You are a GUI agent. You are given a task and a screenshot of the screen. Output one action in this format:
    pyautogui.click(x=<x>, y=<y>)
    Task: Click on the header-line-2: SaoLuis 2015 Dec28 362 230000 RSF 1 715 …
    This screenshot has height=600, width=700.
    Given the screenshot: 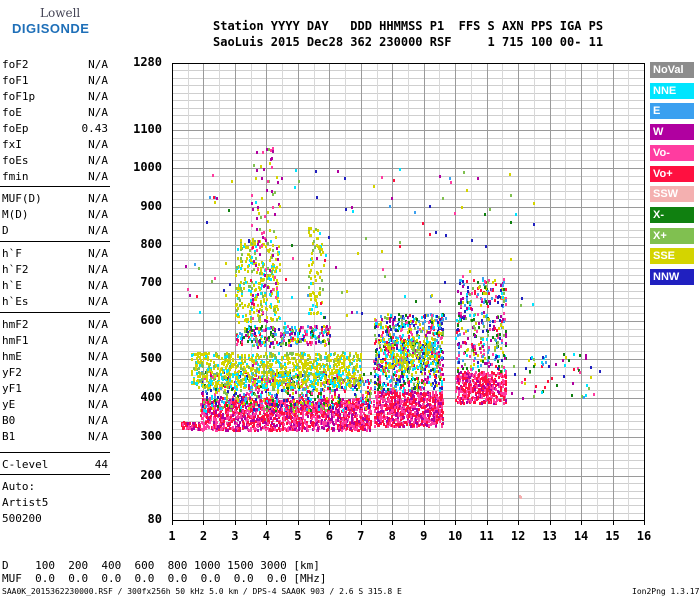 What is the action you would take?
    pyautogui.click(x=408, y=42)
    